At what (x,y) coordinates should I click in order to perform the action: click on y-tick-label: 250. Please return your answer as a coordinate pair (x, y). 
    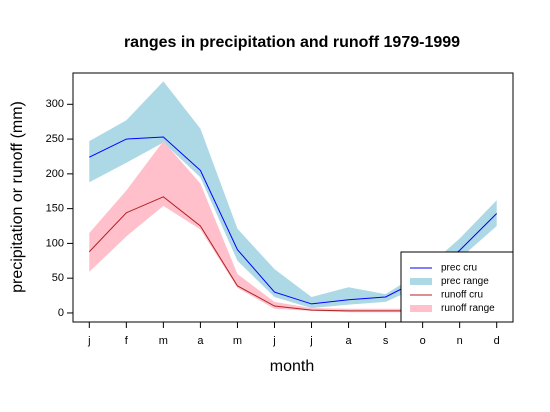
    Looking at the image, I should click on (55, 139).